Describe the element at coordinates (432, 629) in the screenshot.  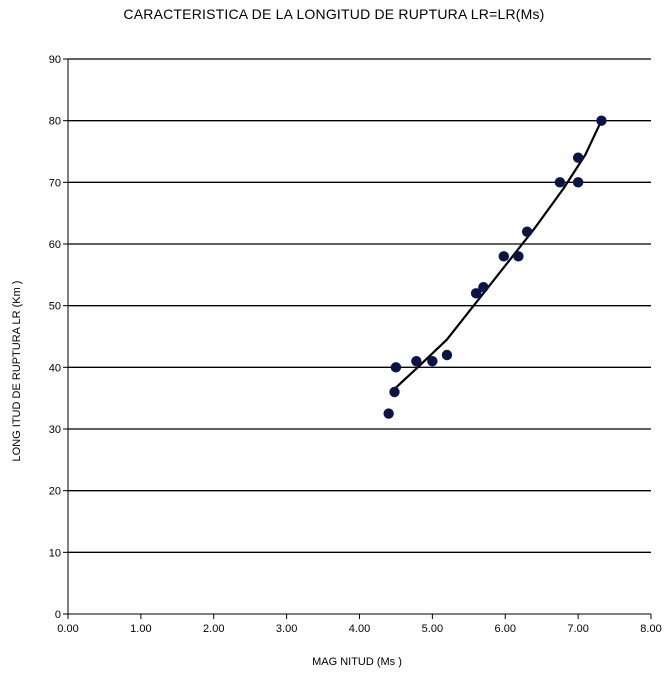
I see `x-tick-label: 5.00` at that location.